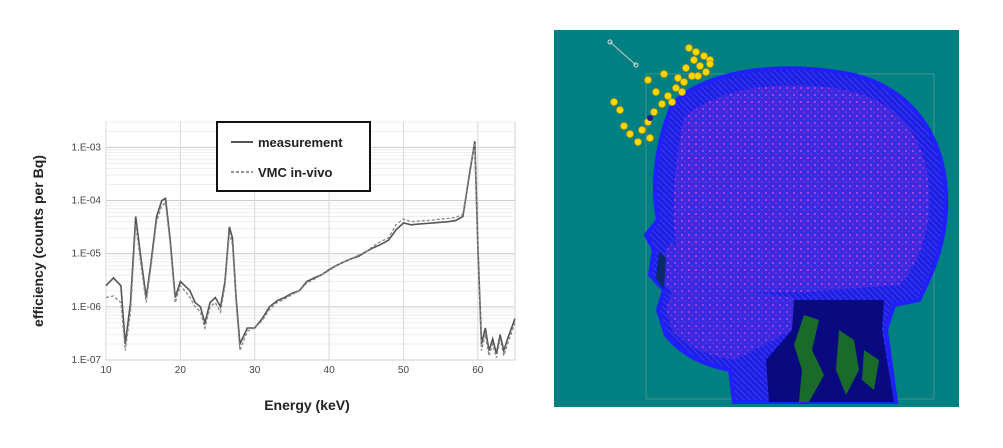 The image size is (1003, 448). What do you see at coordinates (300, 142) in the screenshot?
I see `legend-label-measurement: measurement` at bounding box center [300, 142].